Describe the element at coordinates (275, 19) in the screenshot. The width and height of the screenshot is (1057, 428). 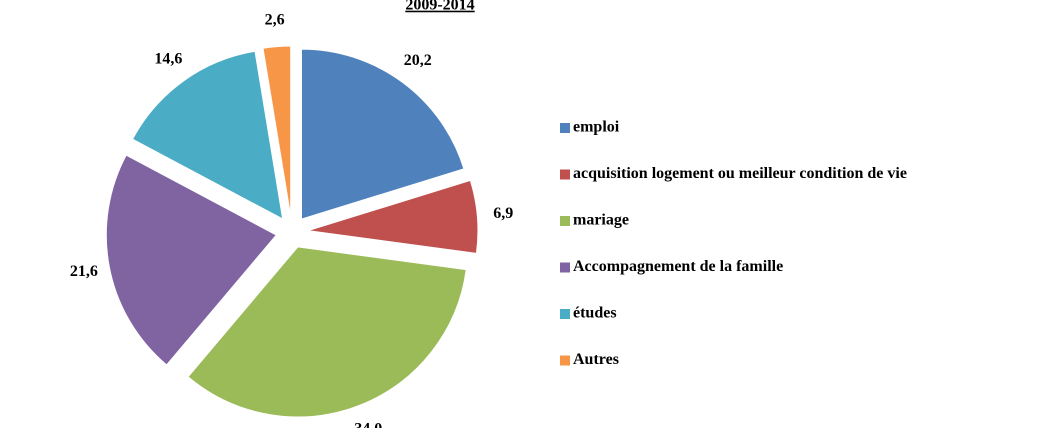
I see `data-label: 2,6` at that location.